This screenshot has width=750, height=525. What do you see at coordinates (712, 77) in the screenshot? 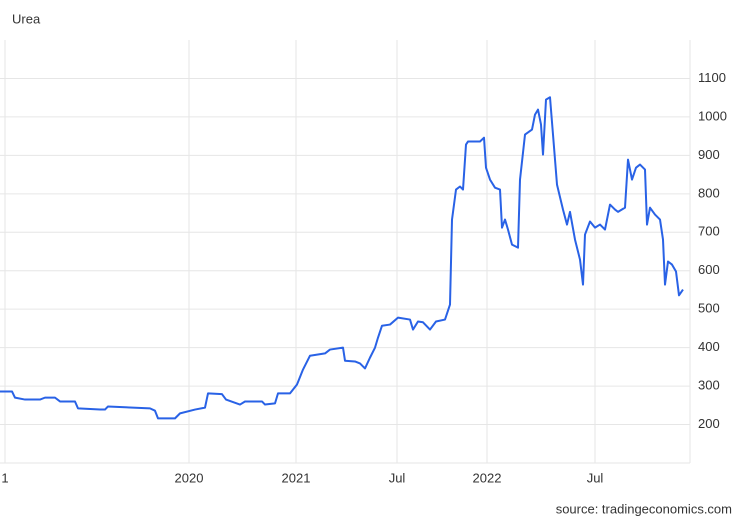
I see `y-tick-label: 1100` at bounding box center [712, 77].